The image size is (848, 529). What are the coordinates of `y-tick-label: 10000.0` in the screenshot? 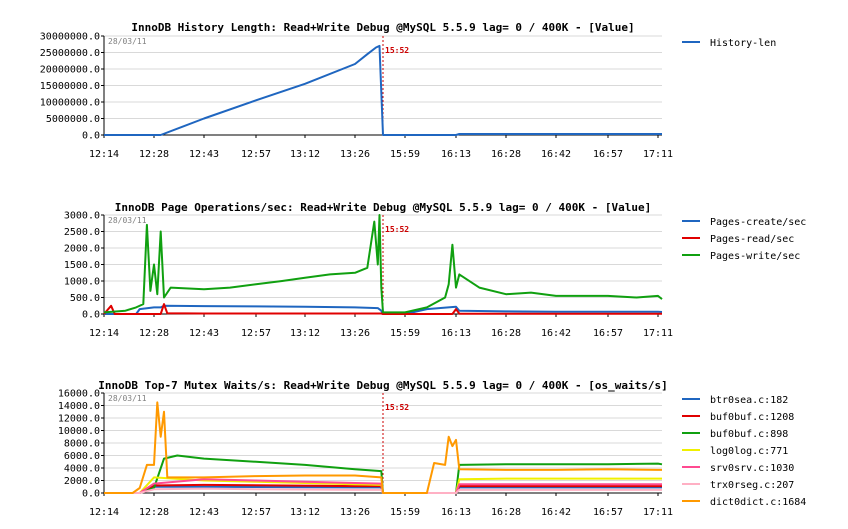 It's located at (79, 431).